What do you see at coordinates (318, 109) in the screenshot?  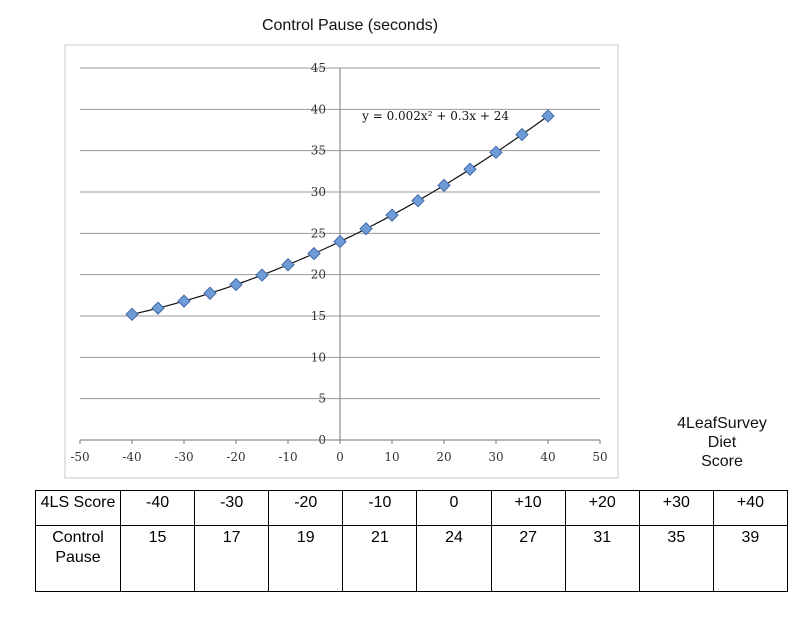 I see `y-tick-label: 40` at bounding box center [318, 109].